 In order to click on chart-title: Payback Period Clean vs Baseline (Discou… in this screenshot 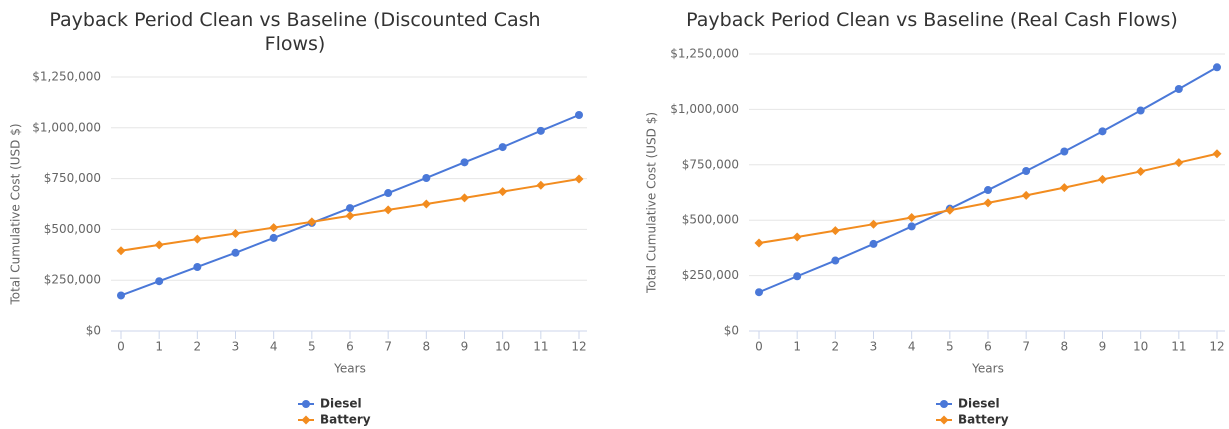, I will do `click(295, 32)`.